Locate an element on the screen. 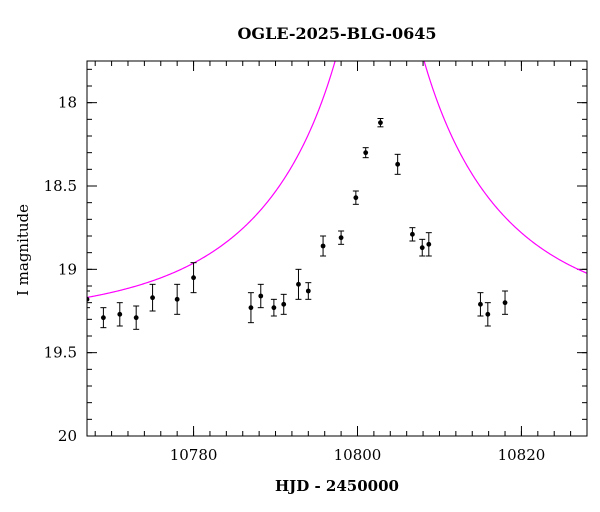  x-tick-label: 10800 is located at coordinates (358, 455).